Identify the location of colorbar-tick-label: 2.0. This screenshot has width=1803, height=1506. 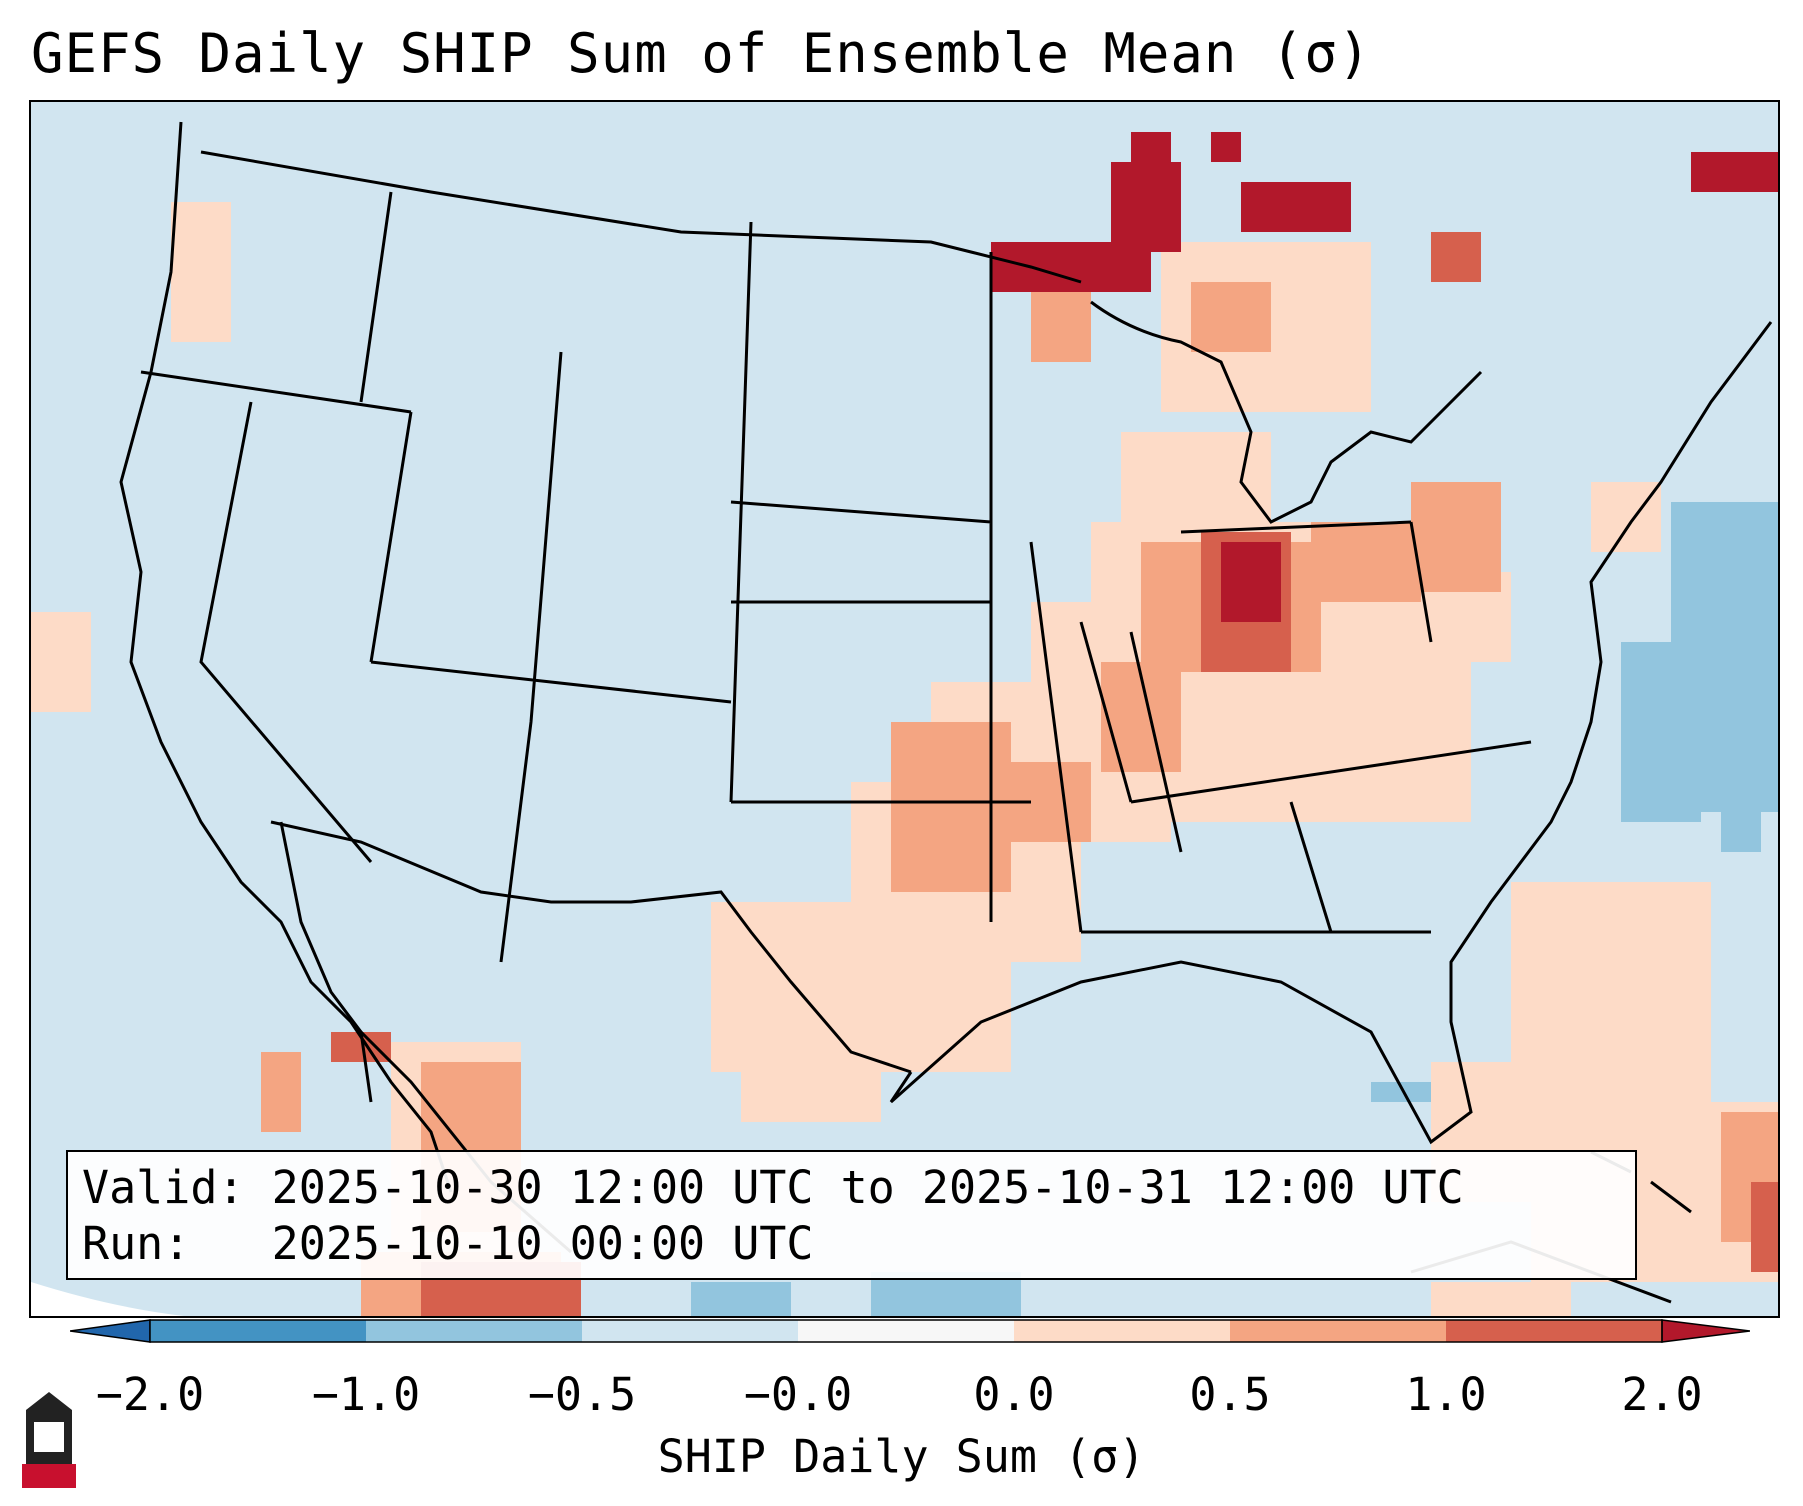
(1662, 1394).